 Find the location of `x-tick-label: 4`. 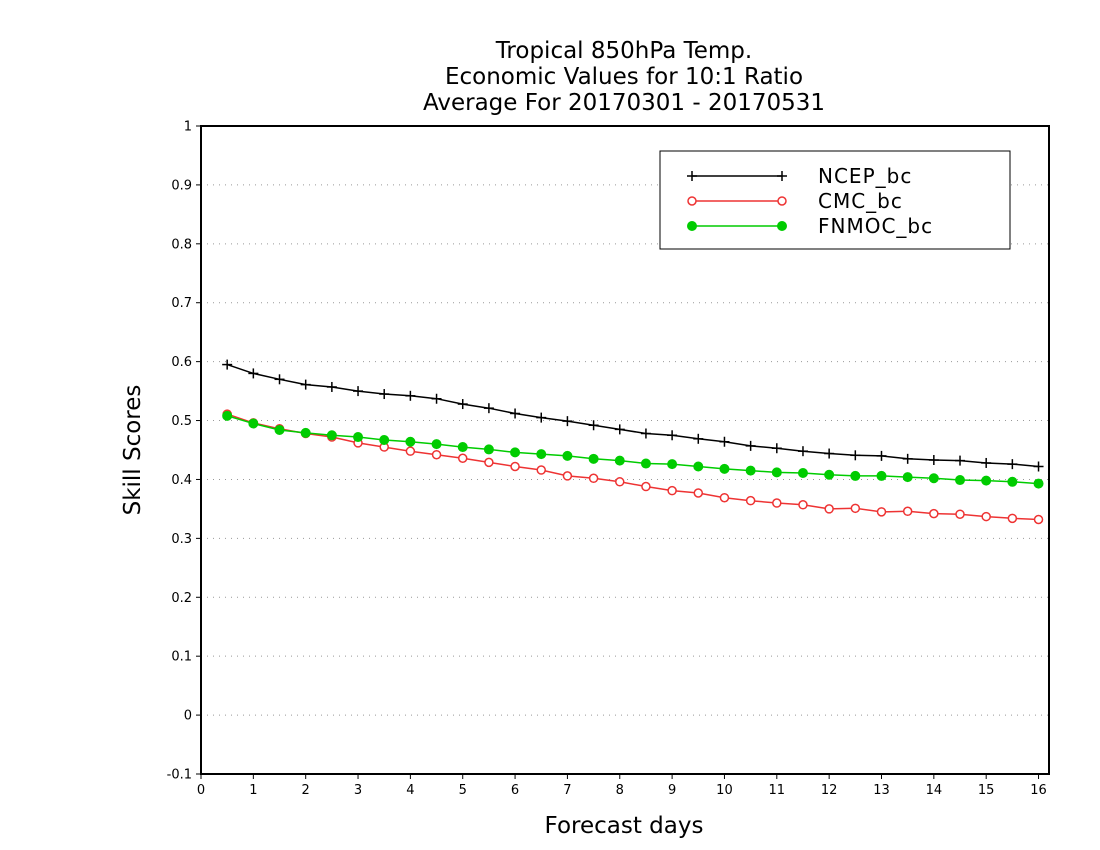

x-tick-label: 4 is located at coordinates (410, 790).